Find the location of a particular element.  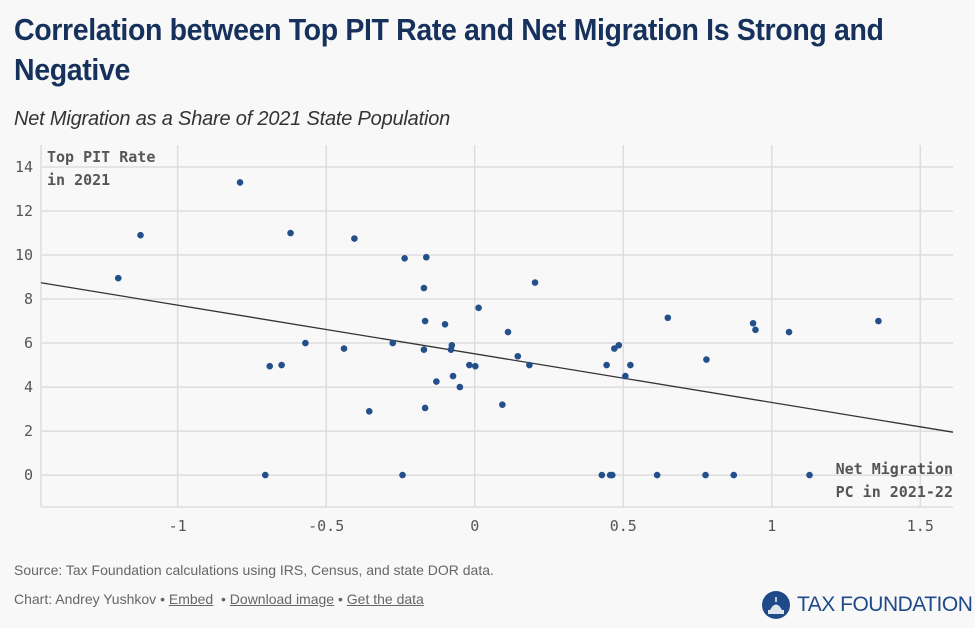

x-tick-label: -1 is located at coordinates (178, 526).